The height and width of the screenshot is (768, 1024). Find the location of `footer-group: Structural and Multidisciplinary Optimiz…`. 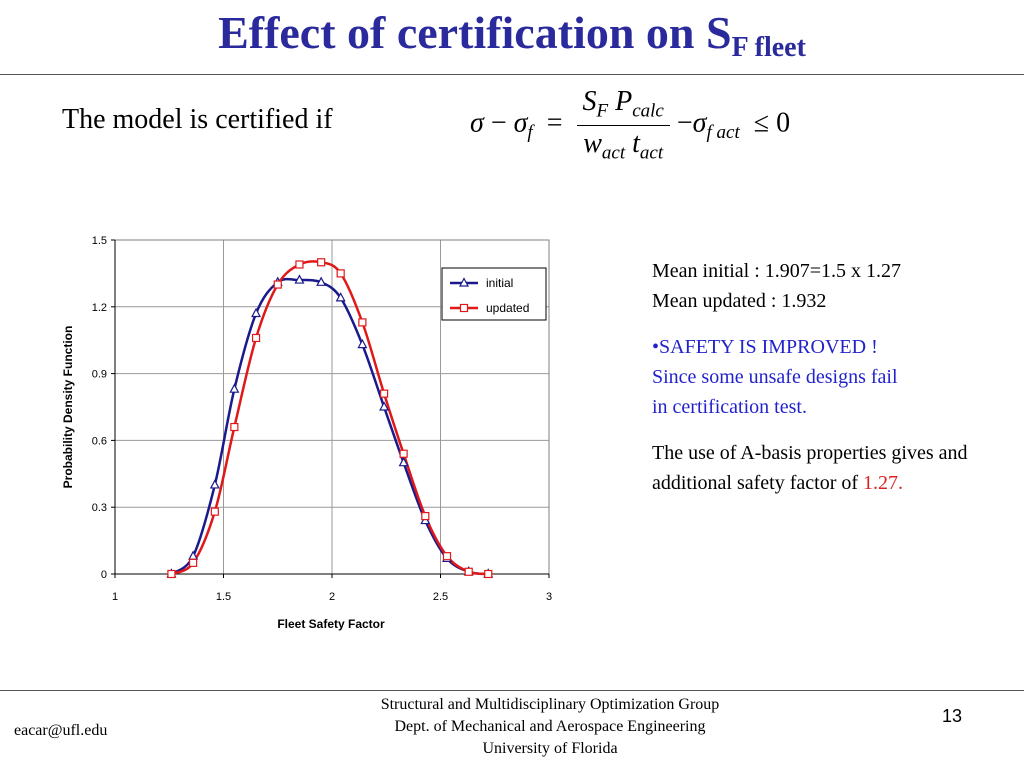

footer-group: Structural and Multidisciplinary Optimiz… is located at coordinates (550, 704).